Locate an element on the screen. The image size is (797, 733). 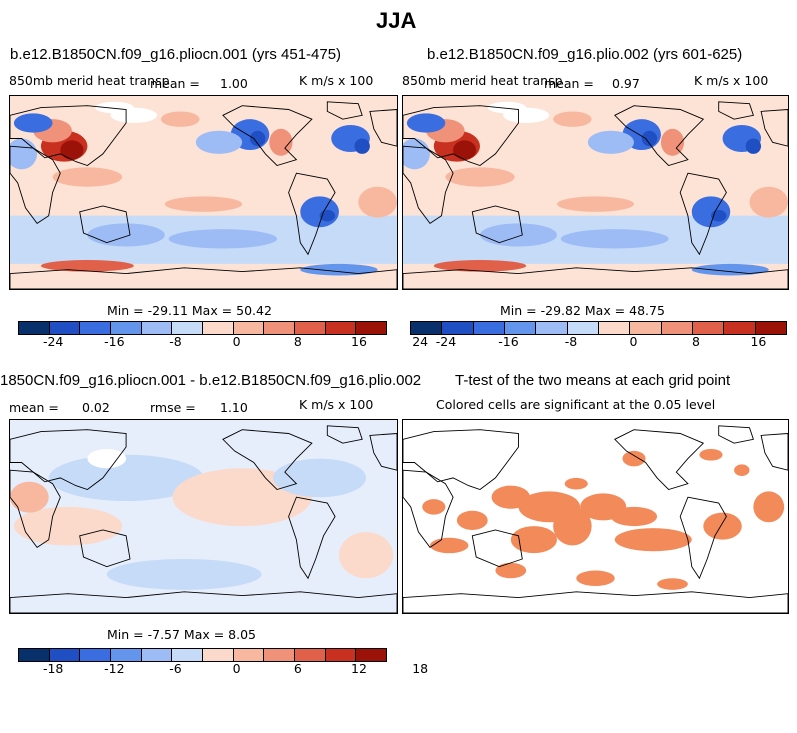
rmse-value-bottom-left: 1.10 is located at coordinates (234, 407).